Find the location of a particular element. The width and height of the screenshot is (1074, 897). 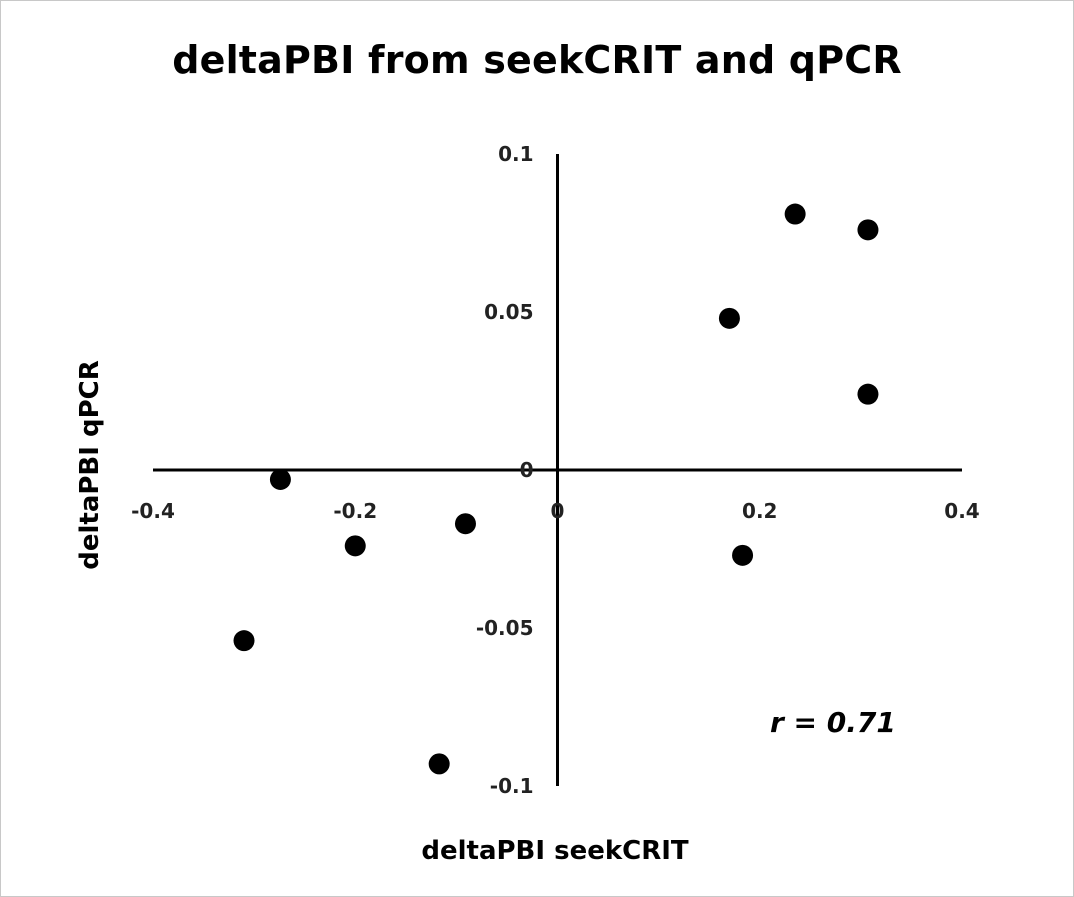

y-tick-label: 0 is located at coordinates (527, 470).